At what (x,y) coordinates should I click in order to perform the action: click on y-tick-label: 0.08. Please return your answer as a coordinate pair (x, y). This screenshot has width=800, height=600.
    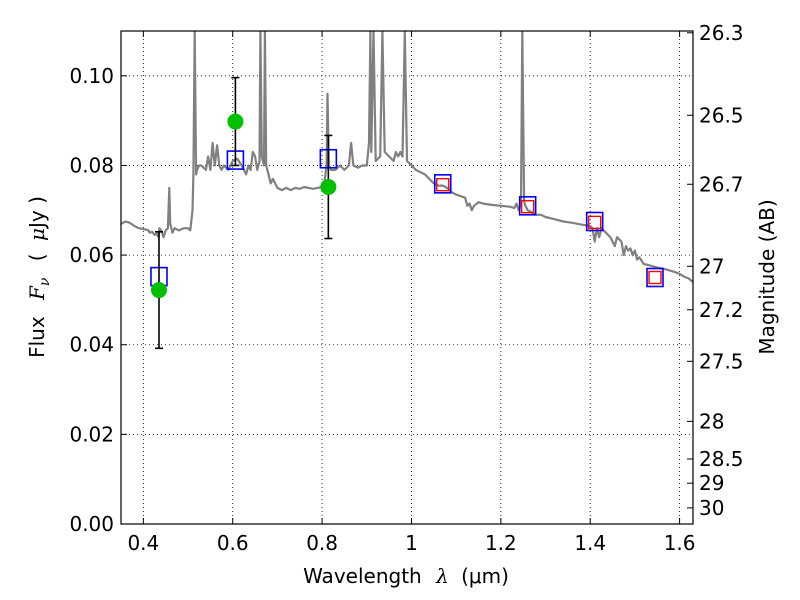
    Looking at the image, I should click on (91, 165).